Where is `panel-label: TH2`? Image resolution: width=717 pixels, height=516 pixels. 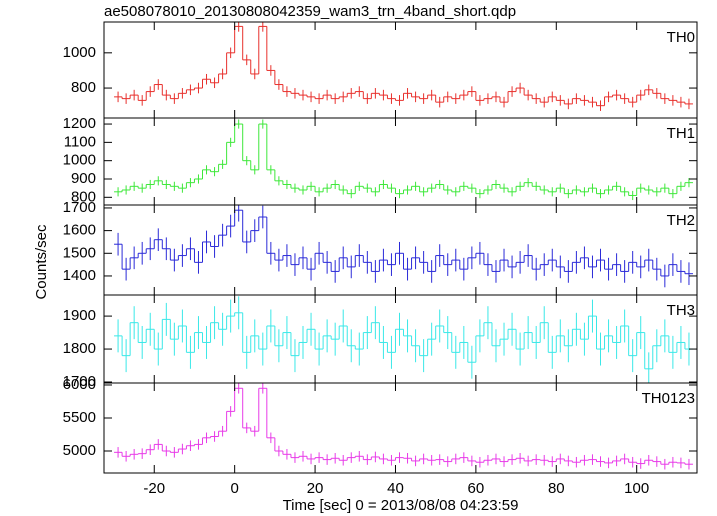 panel-label: TH2 is located at coordinates (681, 220).